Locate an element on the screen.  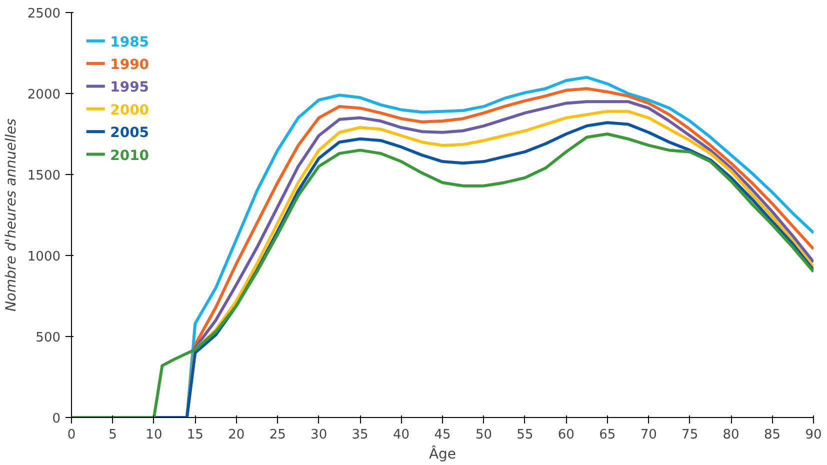
x-tick-label: 40 is located at coordinates (401, 435).